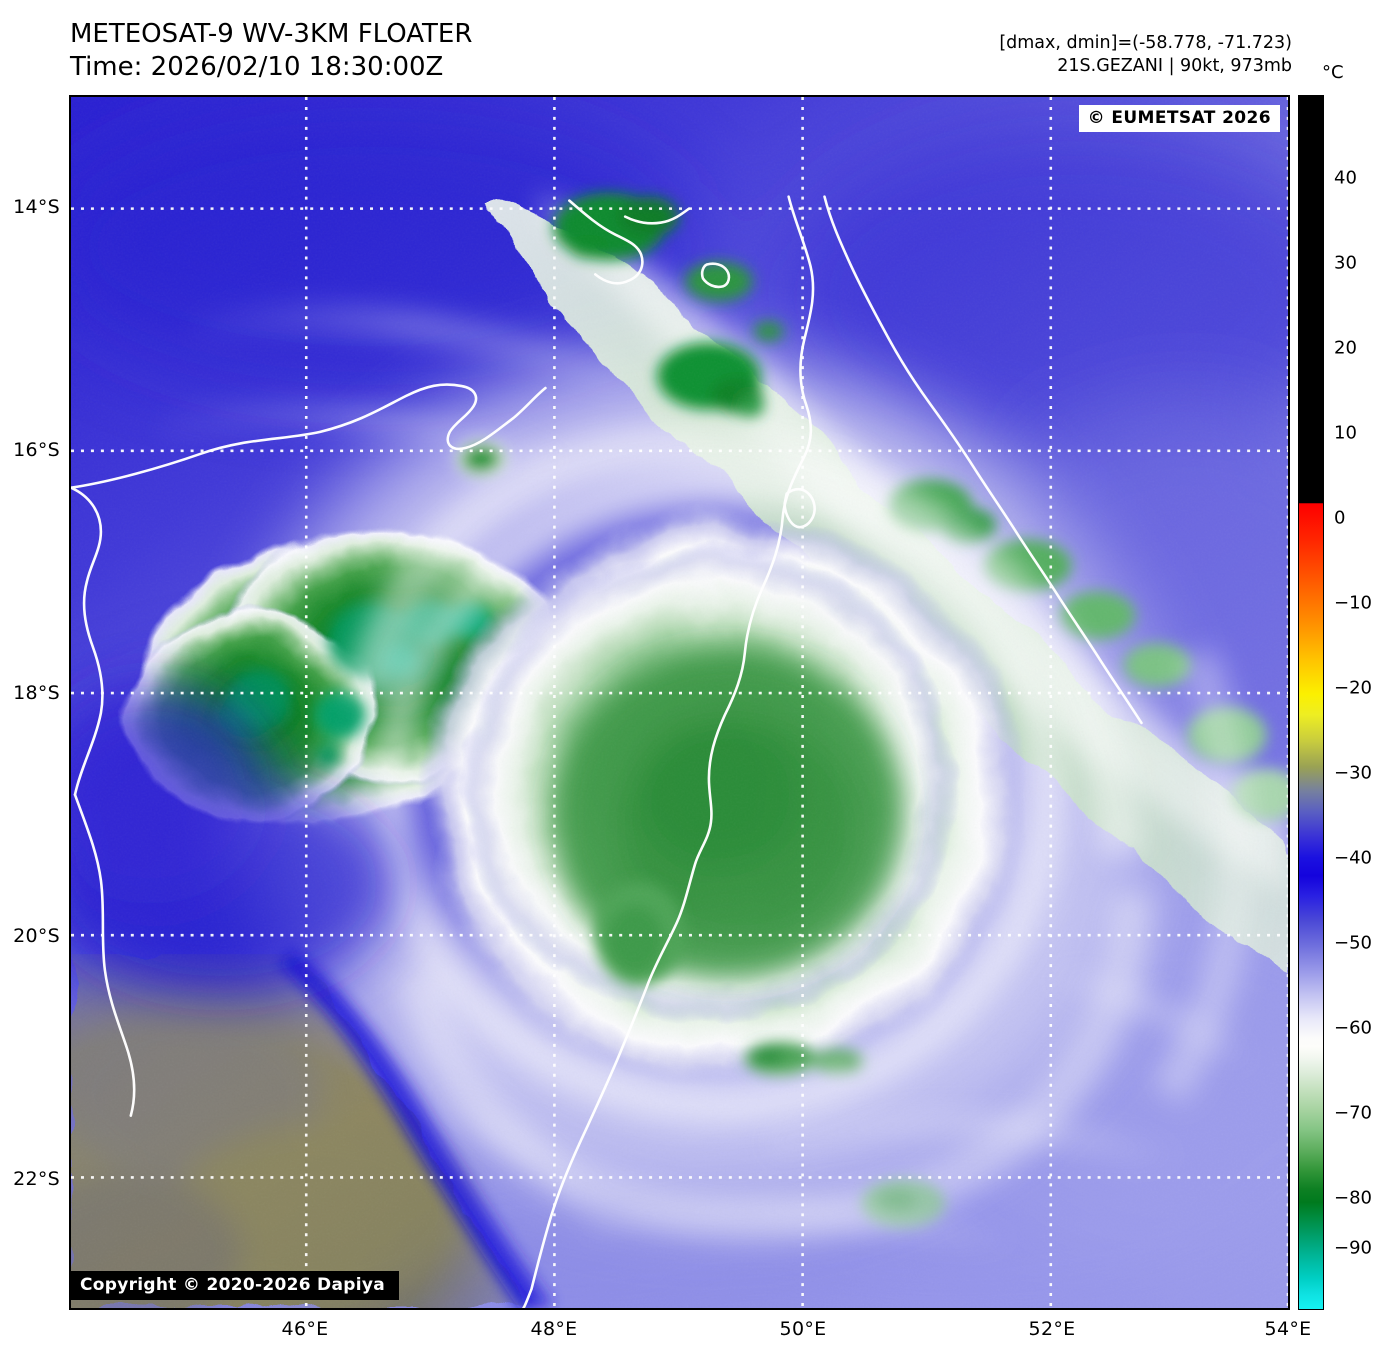 The height and width of the screenshot is (1359, 1388). What do you see at coordinates (1340, 518) in the screenshot?
I see `colorbar-tick-0: 0` at bounding box center [1340, 518].